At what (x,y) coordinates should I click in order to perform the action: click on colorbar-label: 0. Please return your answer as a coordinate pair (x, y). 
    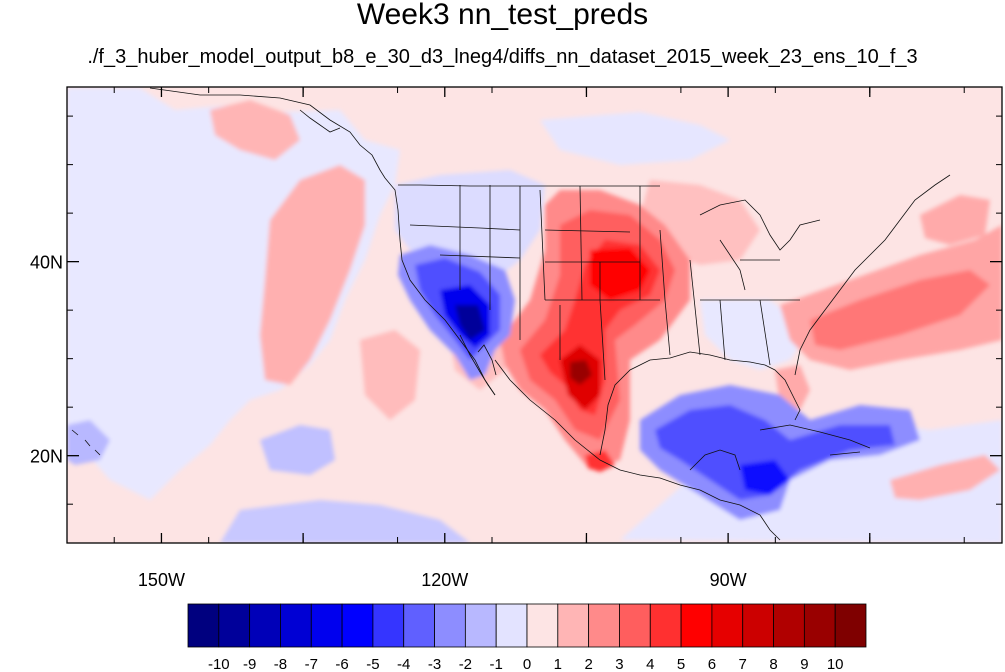
    Looking at the image, I should click on (527, 664).